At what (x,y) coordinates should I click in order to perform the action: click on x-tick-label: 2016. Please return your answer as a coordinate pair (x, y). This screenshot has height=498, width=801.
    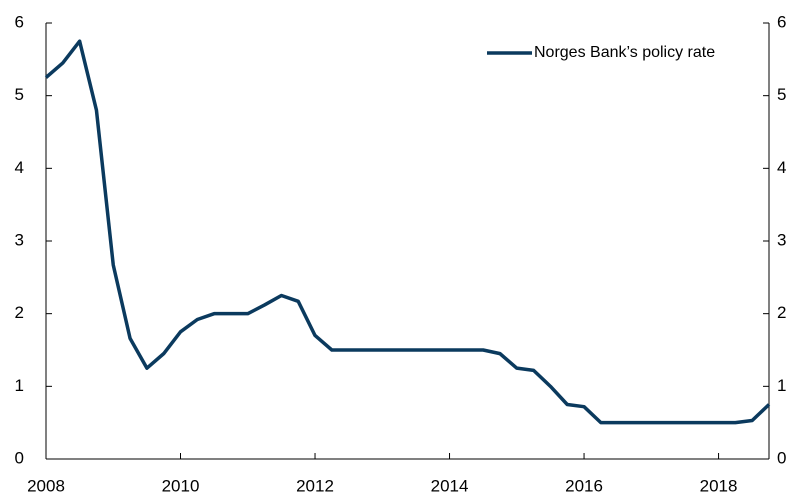
    Looking at the image, I should click on (584, 485).